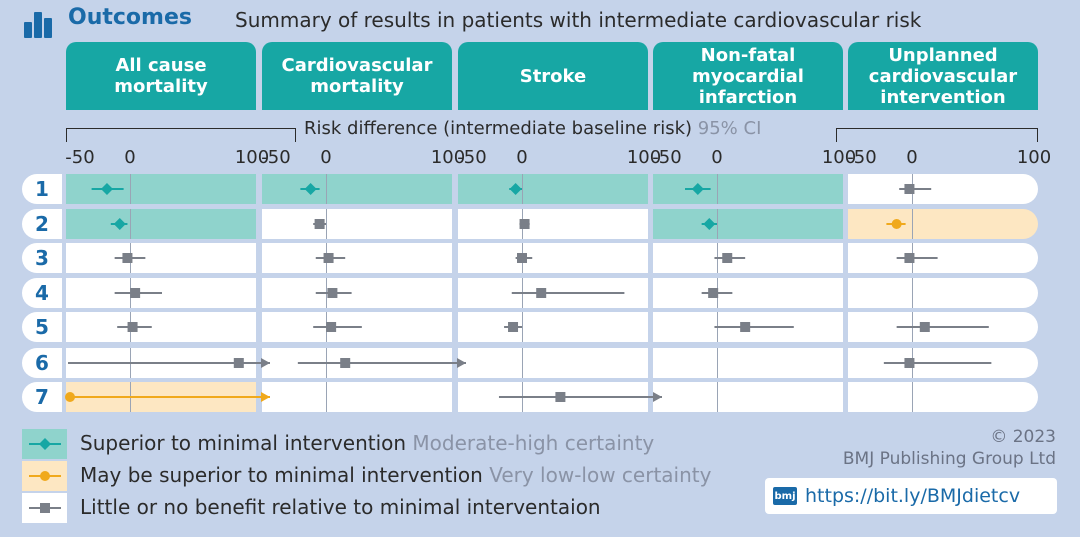 The width and height of the screenshot is (1080, 537). What do you see at coordinates (42, 363) in the screenshot?
I see `row-number: 6` at bounding box center [42, 363].